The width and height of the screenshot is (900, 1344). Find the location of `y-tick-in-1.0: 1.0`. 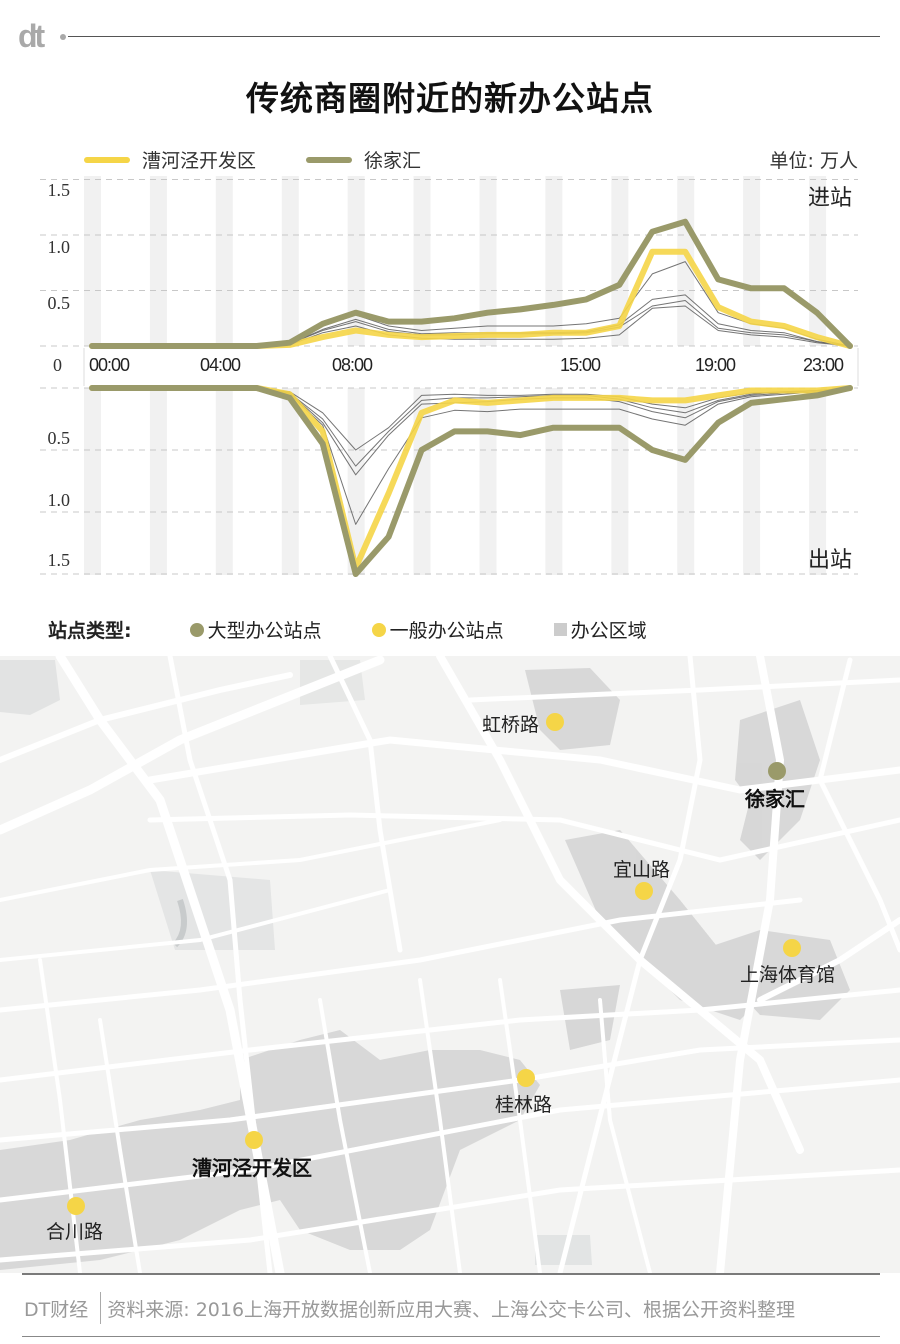

y-tick-in-1.0: 1.0 is located at coordinates (59, 247).